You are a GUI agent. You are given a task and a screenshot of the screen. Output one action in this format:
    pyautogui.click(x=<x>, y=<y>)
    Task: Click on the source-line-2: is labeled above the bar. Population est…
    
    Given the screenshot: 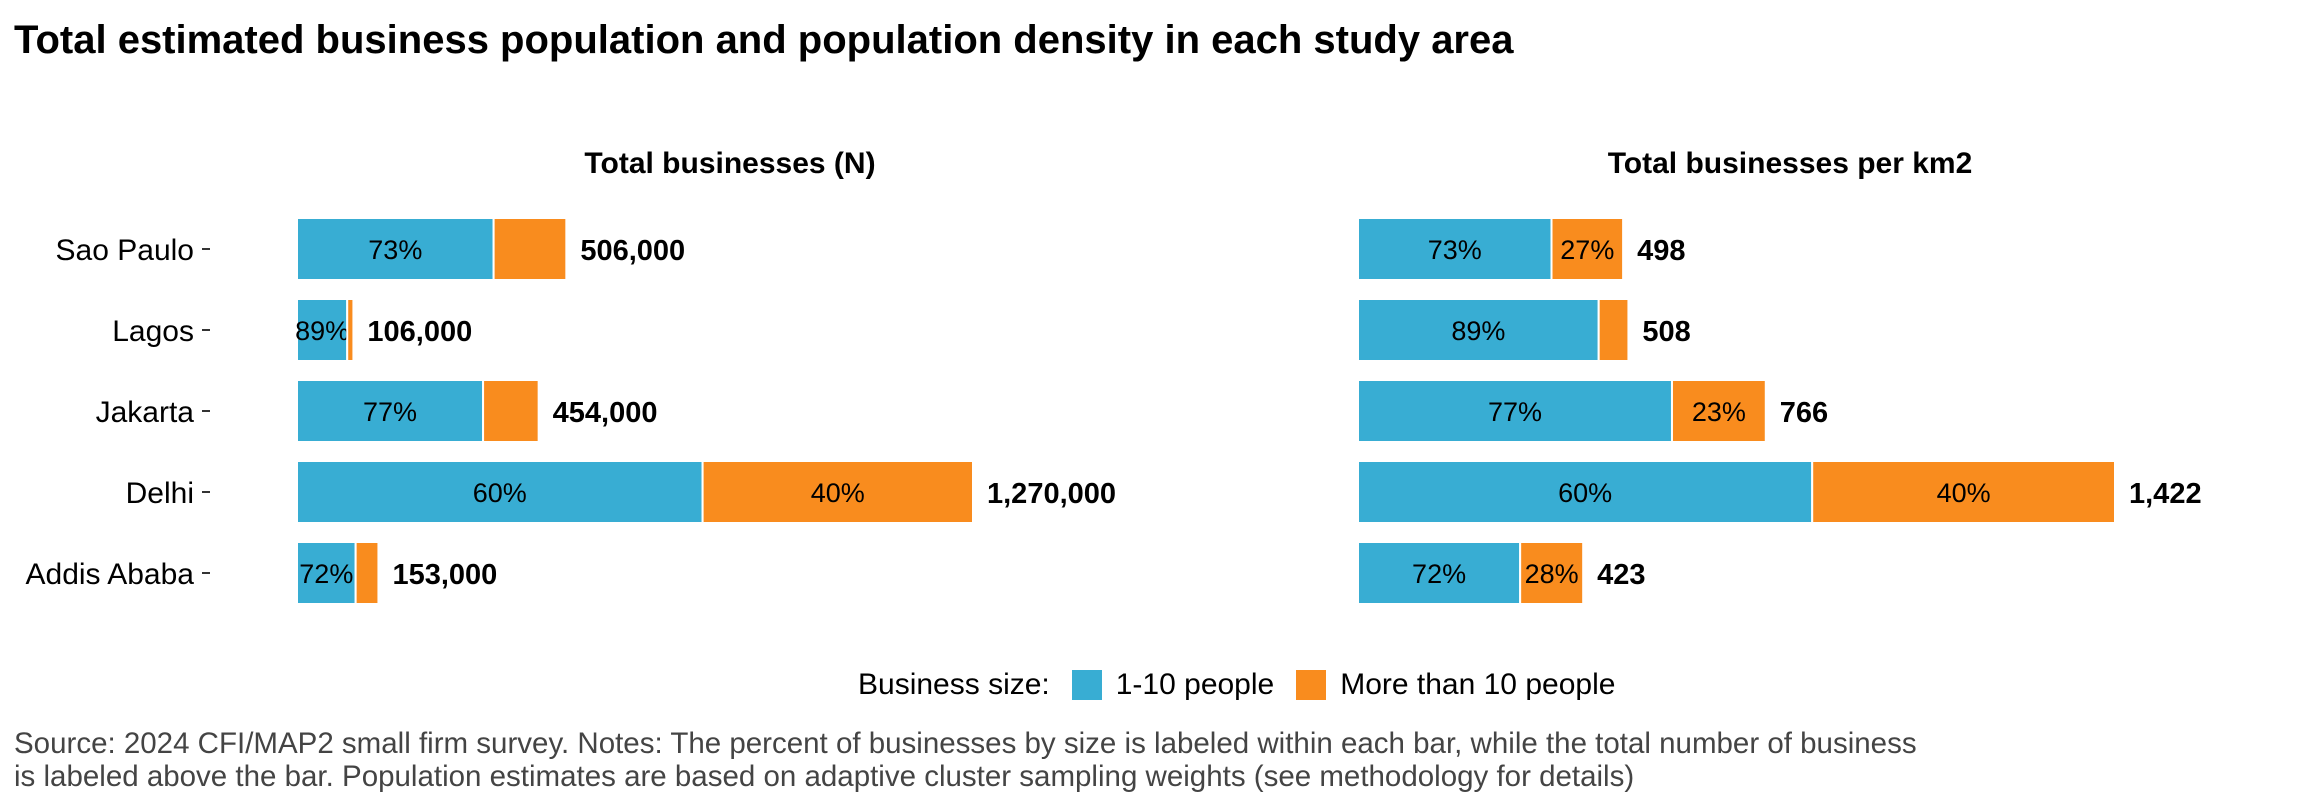 What is the action you would take?
    pyautogui.click(x=824, y=776)
    